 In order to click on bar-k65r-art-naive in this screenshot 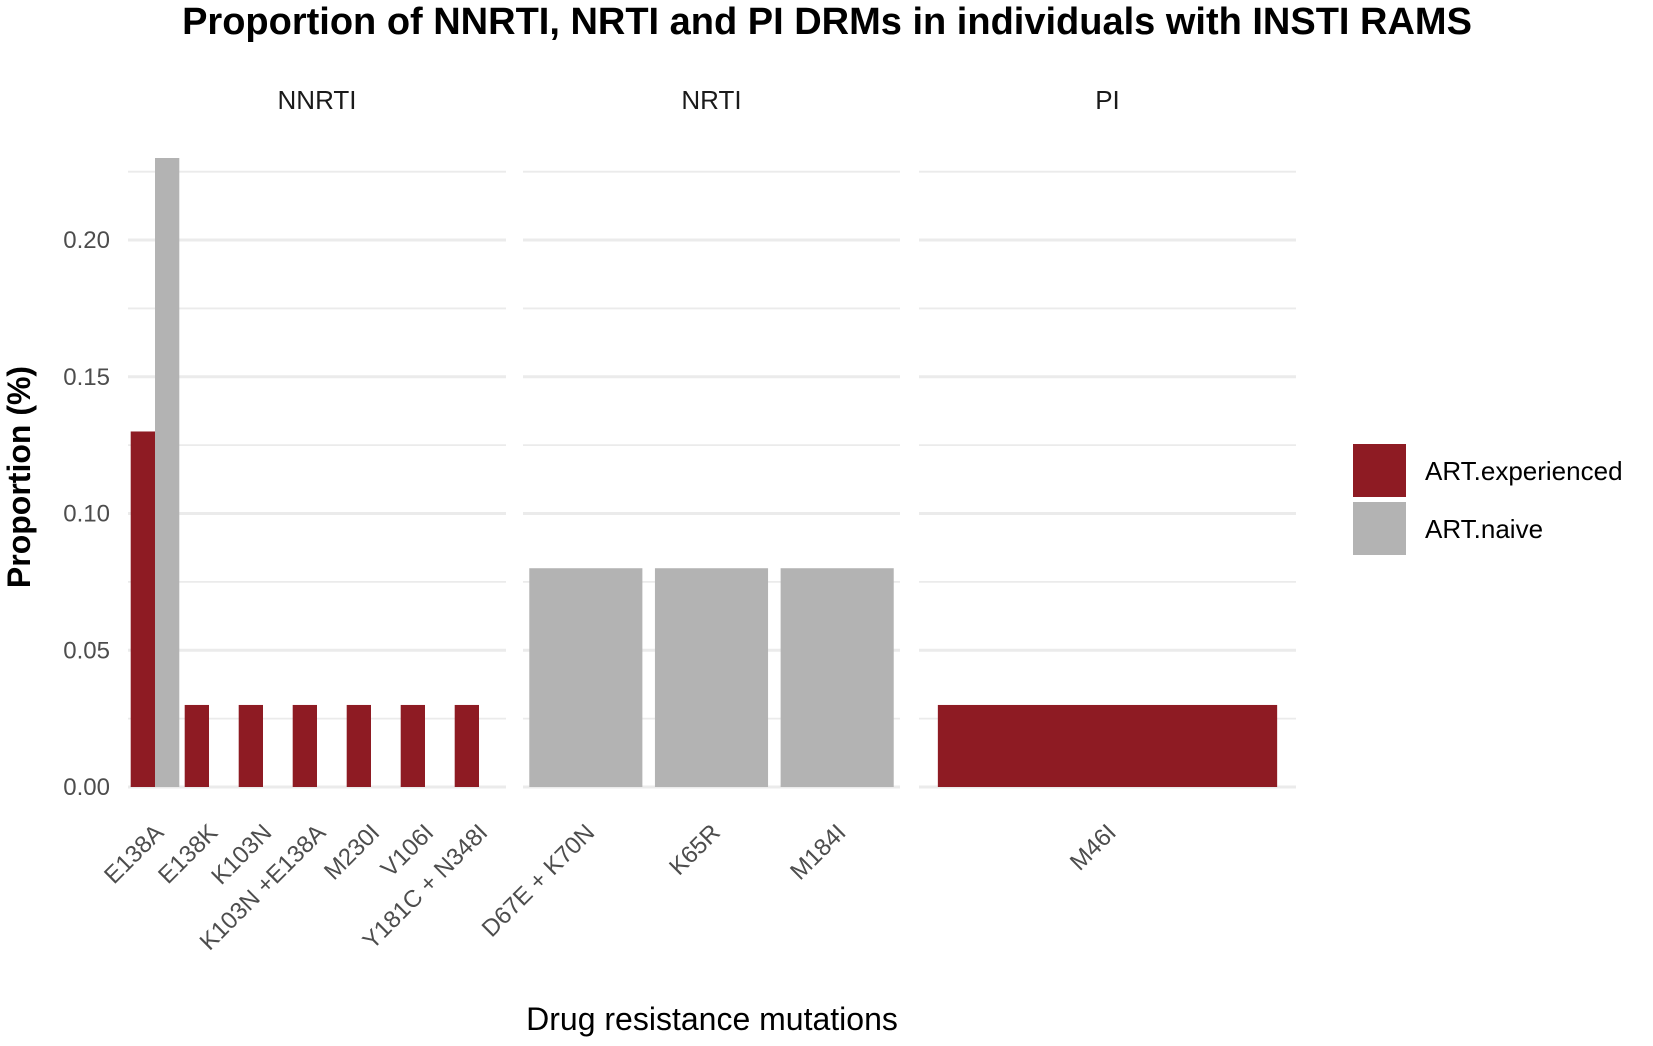, I will do `click(711, 677)`.